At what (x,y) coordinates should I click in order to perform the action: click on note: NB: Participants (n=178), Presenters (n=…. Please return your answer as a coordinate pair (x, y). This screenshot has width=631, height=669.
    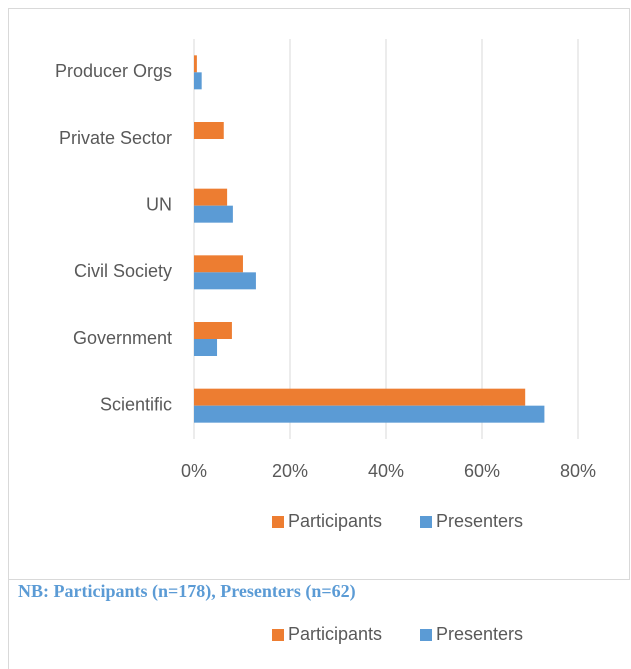
    Looking at the image, I should click on (187, 591).